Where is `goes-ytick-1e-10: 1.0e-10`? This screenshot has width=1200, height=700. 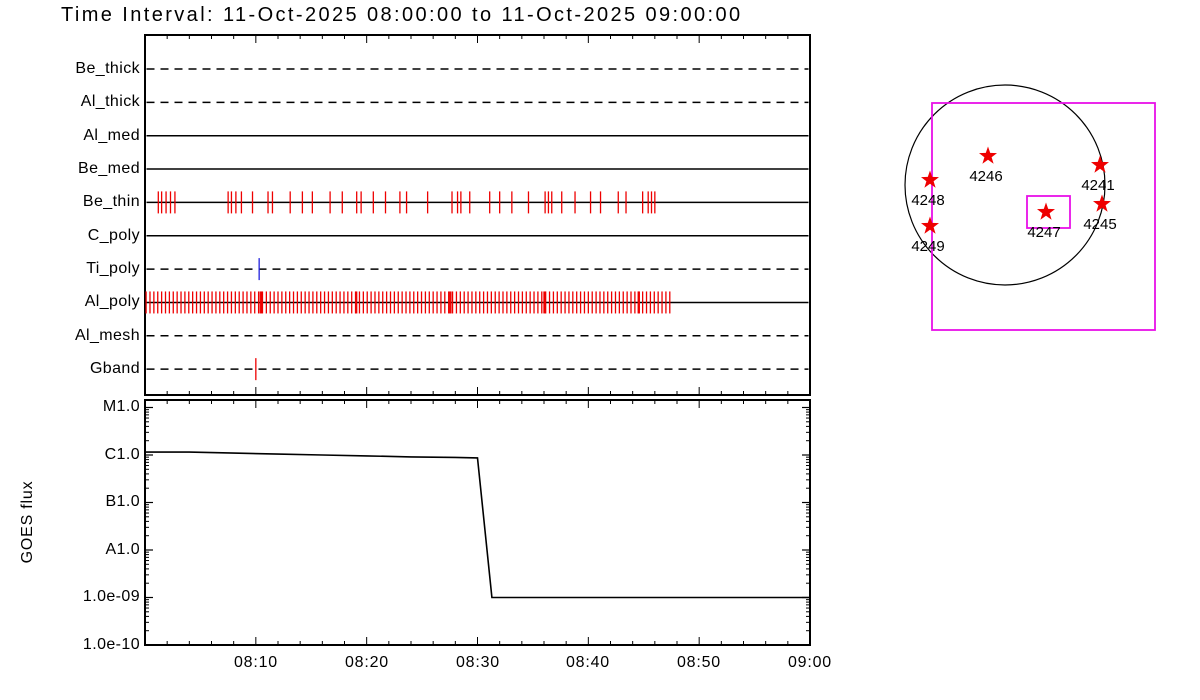 goes-ytick-1e-10: 1.0e-10 is located at coordinates (111, 644).